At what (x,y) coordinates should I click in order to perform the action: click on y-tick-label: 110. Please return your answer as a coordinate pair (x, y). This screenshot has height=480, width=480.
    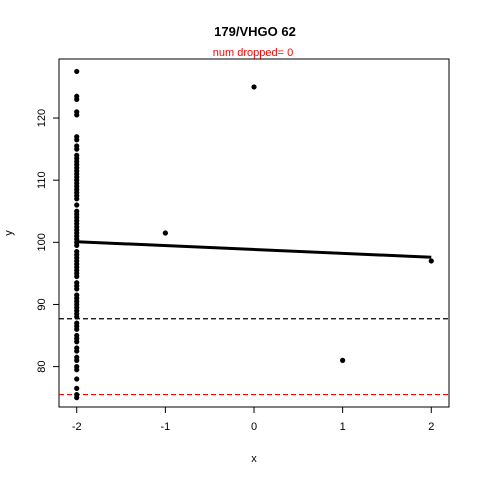
    Looking at the image, I should click on (42, 180).